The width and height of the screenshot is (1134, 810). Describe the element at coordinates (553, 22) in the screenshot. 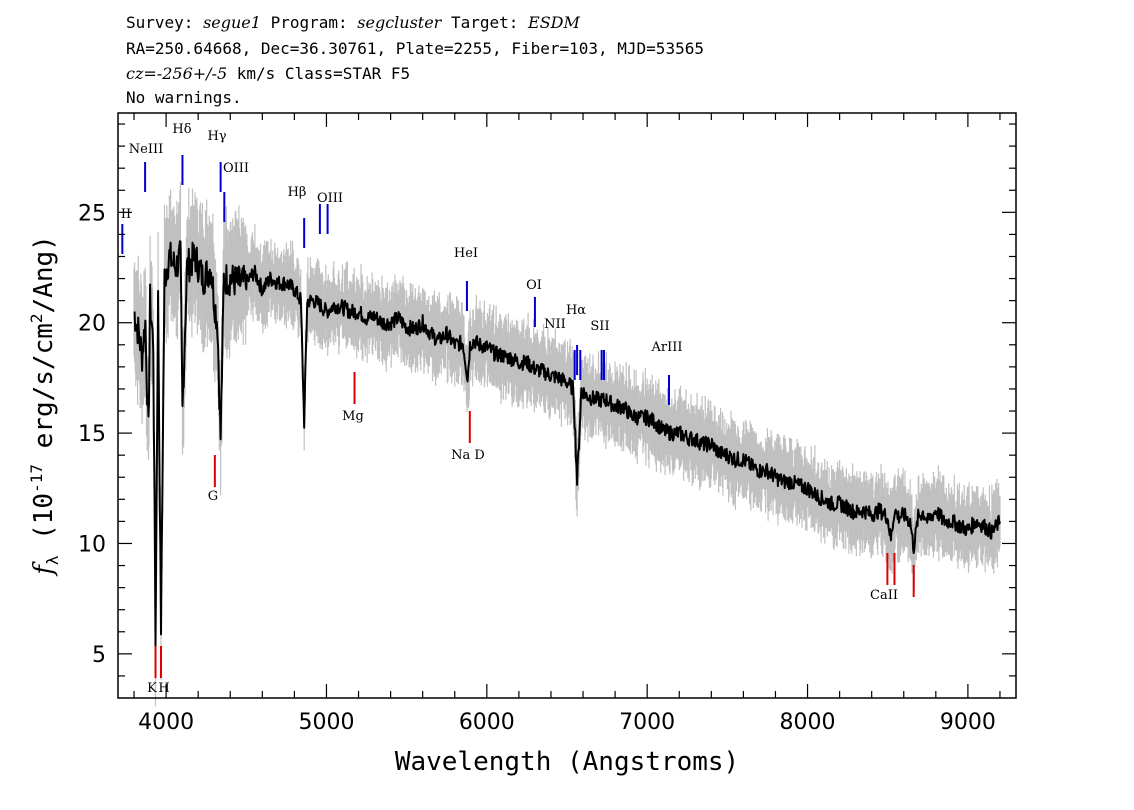

I see `header-segment: ESDM` at that location.